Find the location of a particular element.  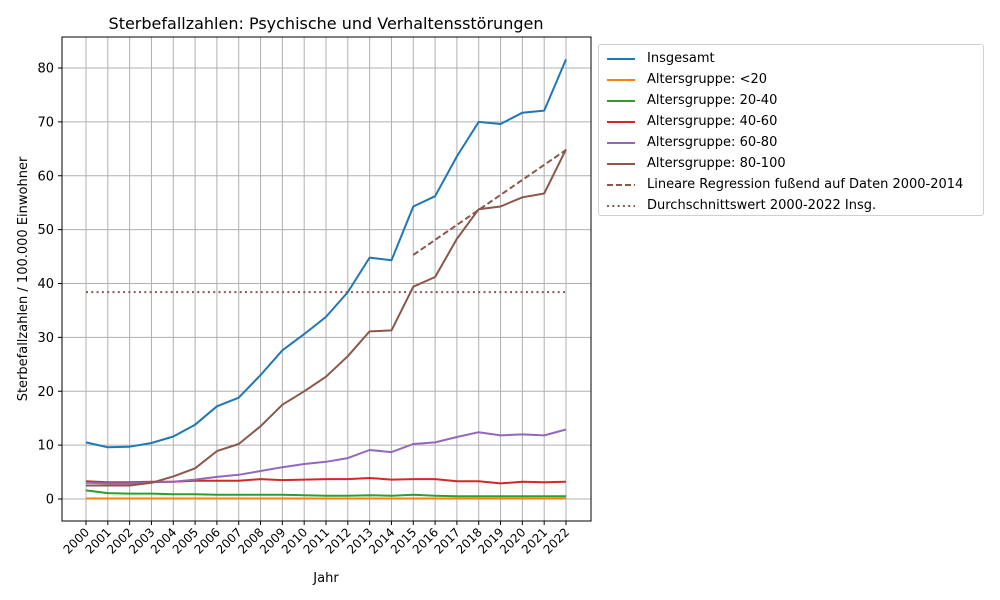

y-tick-label: 10 is located at coordinates (45, 446).